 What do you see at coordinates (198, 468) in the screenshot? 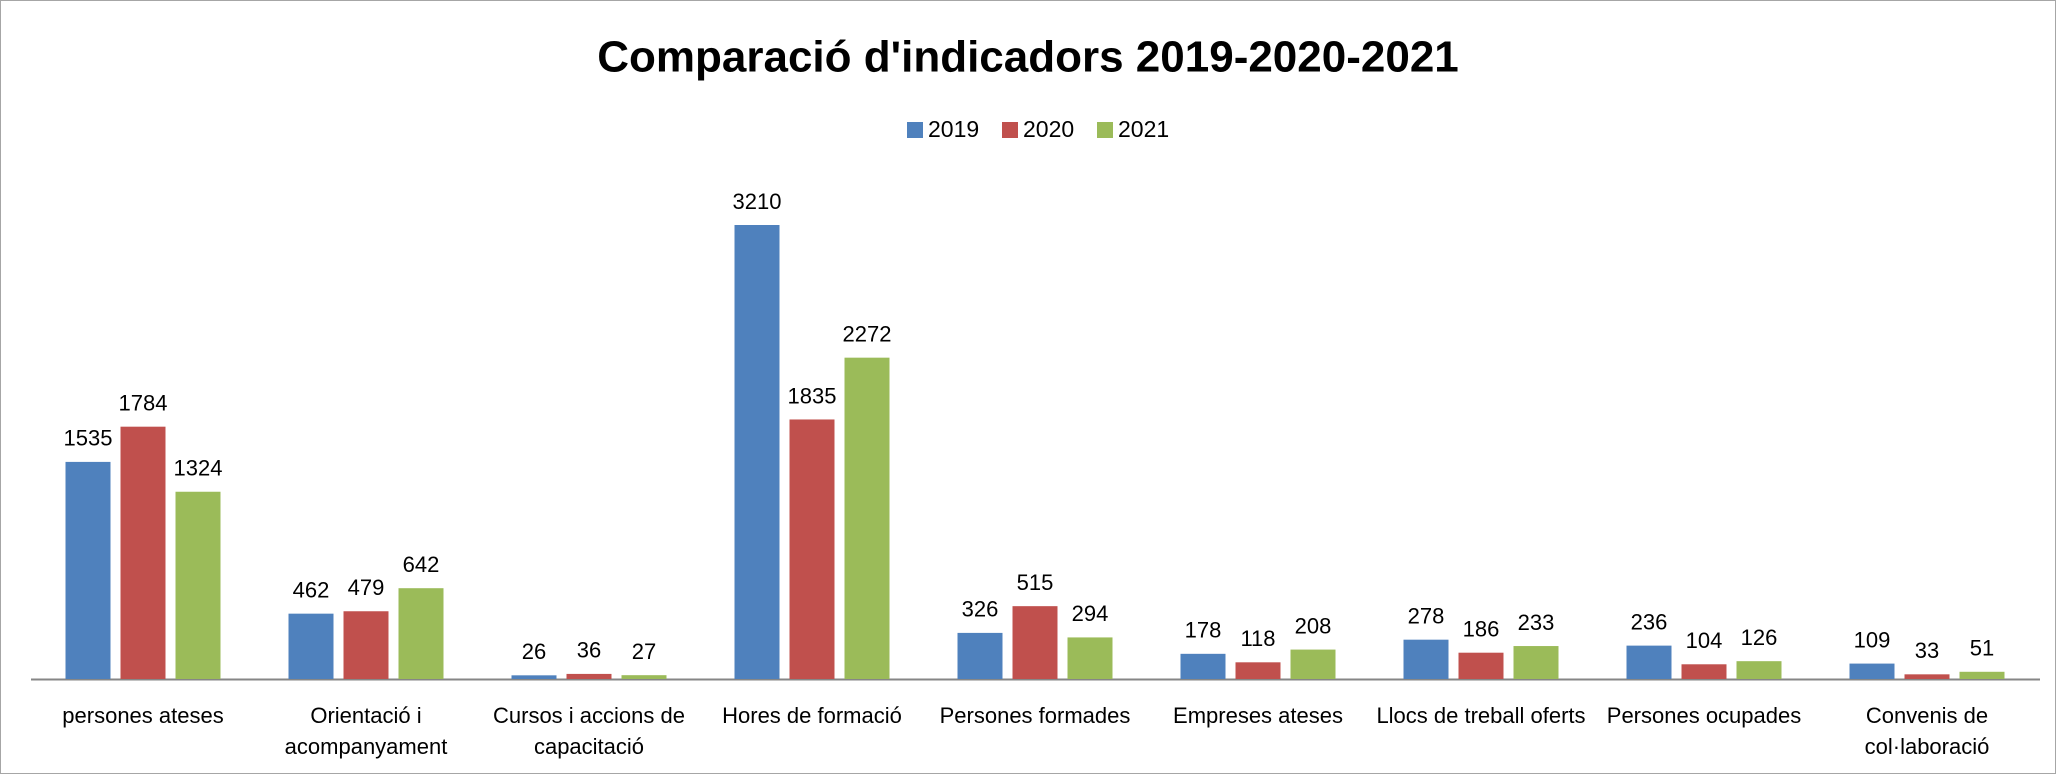
I see `data-label: 1324` at bounding box center [198, 468].